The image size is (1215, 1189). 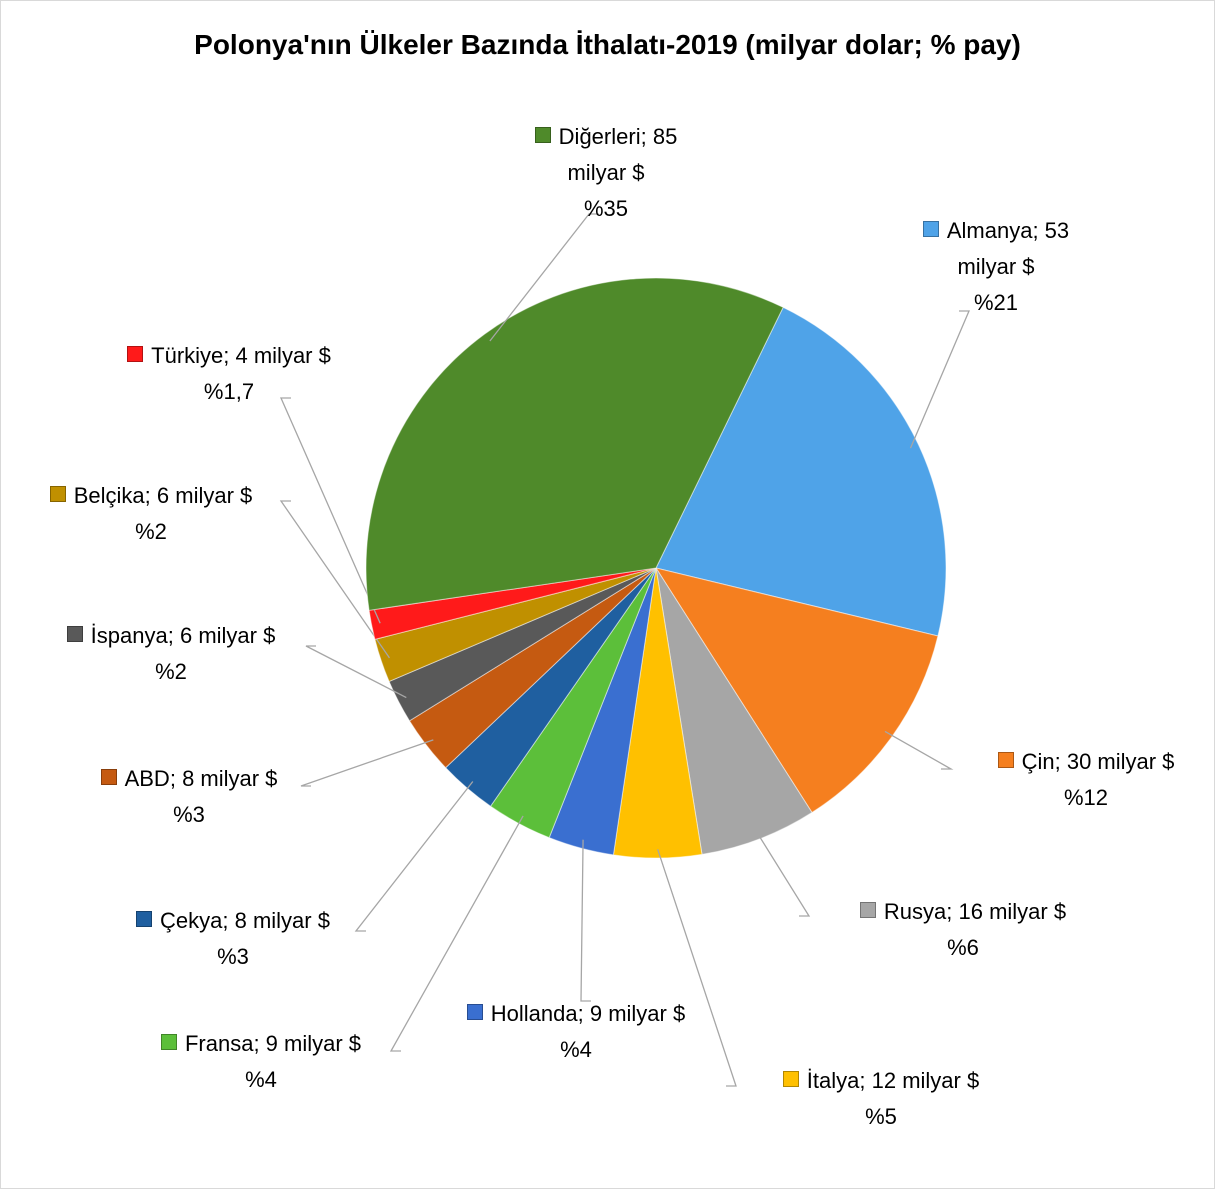 What do you see at coordinates (147, 778) in the screenshot?
I see `category-label: ABD` at bounding box center [147, 778].